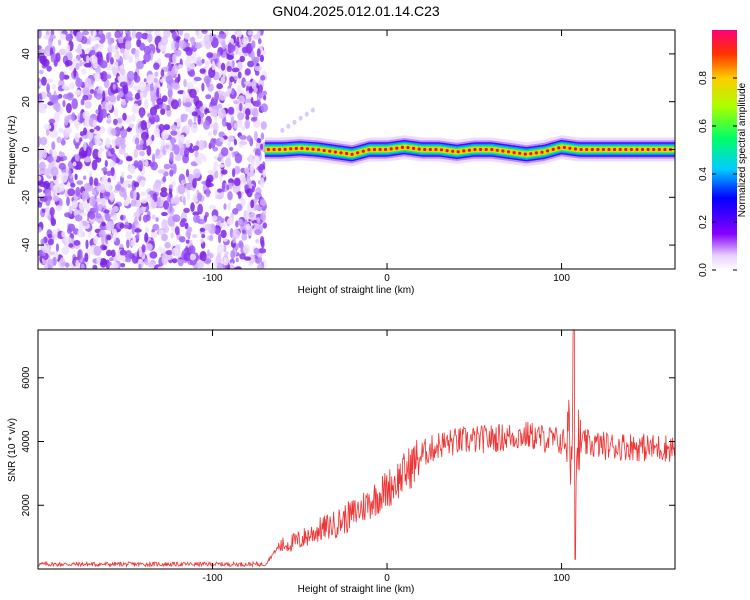 Image resolution: width=750 pixels, height=600 pixels. I want to click on spectrogram-ytick-label: -40, so click(26, 244).